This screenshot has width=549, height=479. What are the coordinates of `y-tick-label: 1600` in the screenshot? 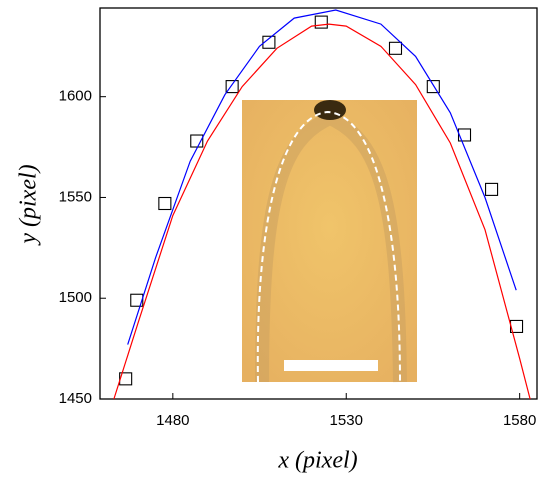 It's located at (75, 96).